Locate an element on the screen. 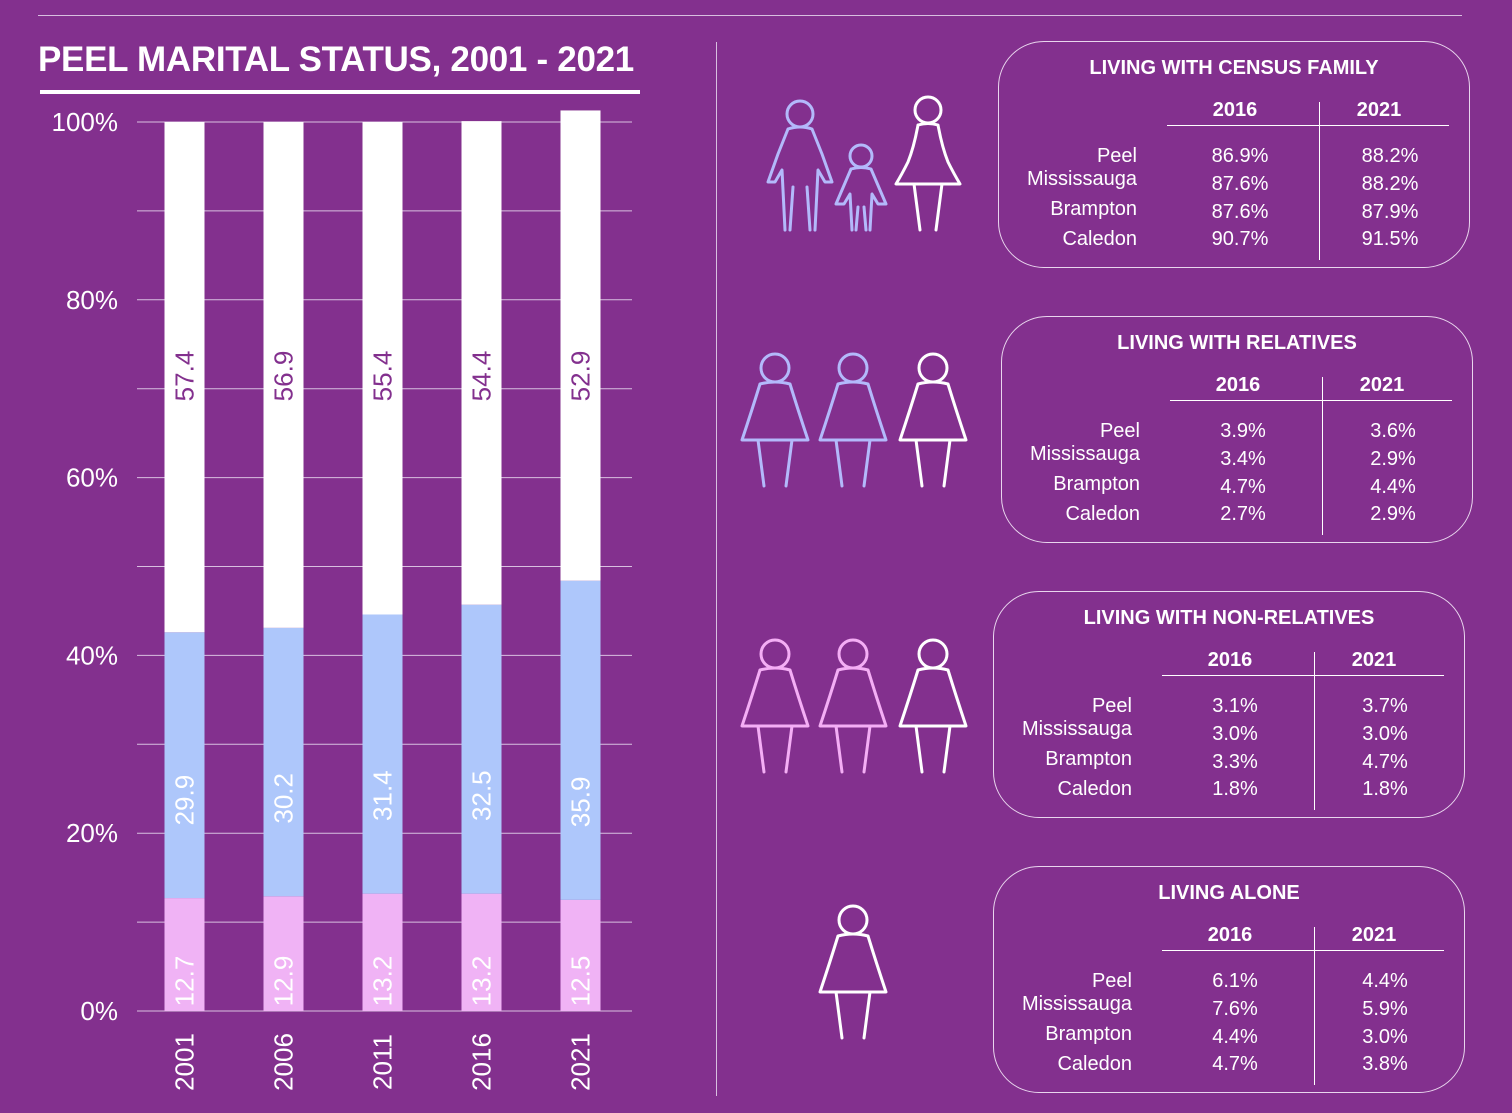 This screenshot has width=1512, height=1113. bar-value-label: 12.7 is located at coordinates (185, 981).